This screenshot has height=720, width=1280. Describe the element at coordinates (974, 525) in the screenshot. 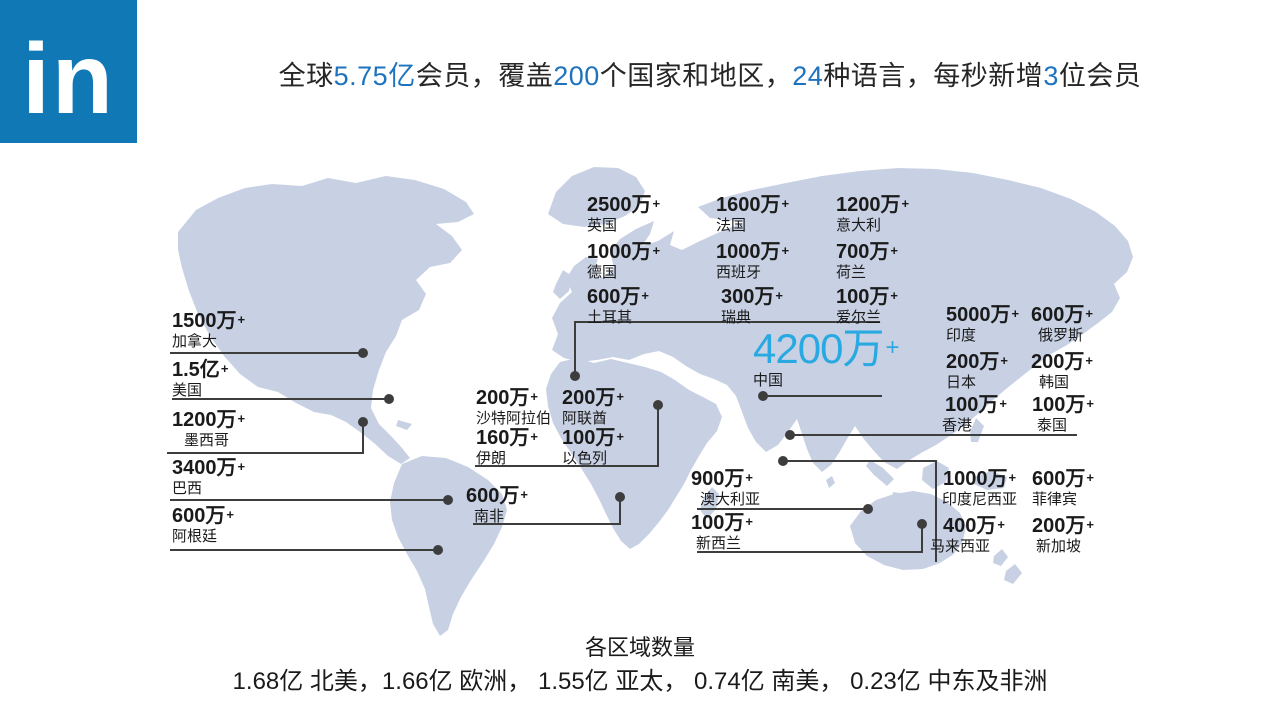

I see `member-count: 400万+` at that location.